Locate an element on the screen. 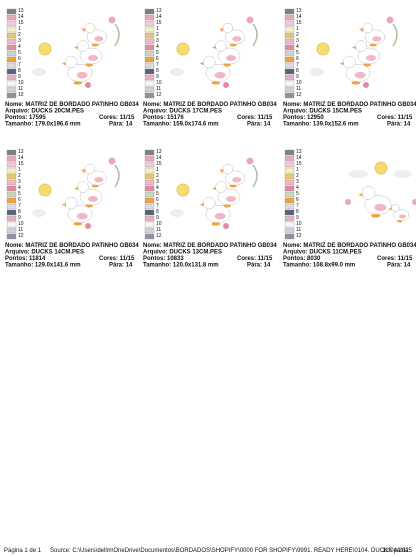  design-size: Tamanho: 179.0x196.6 mm is located at coordinates (43, 125).